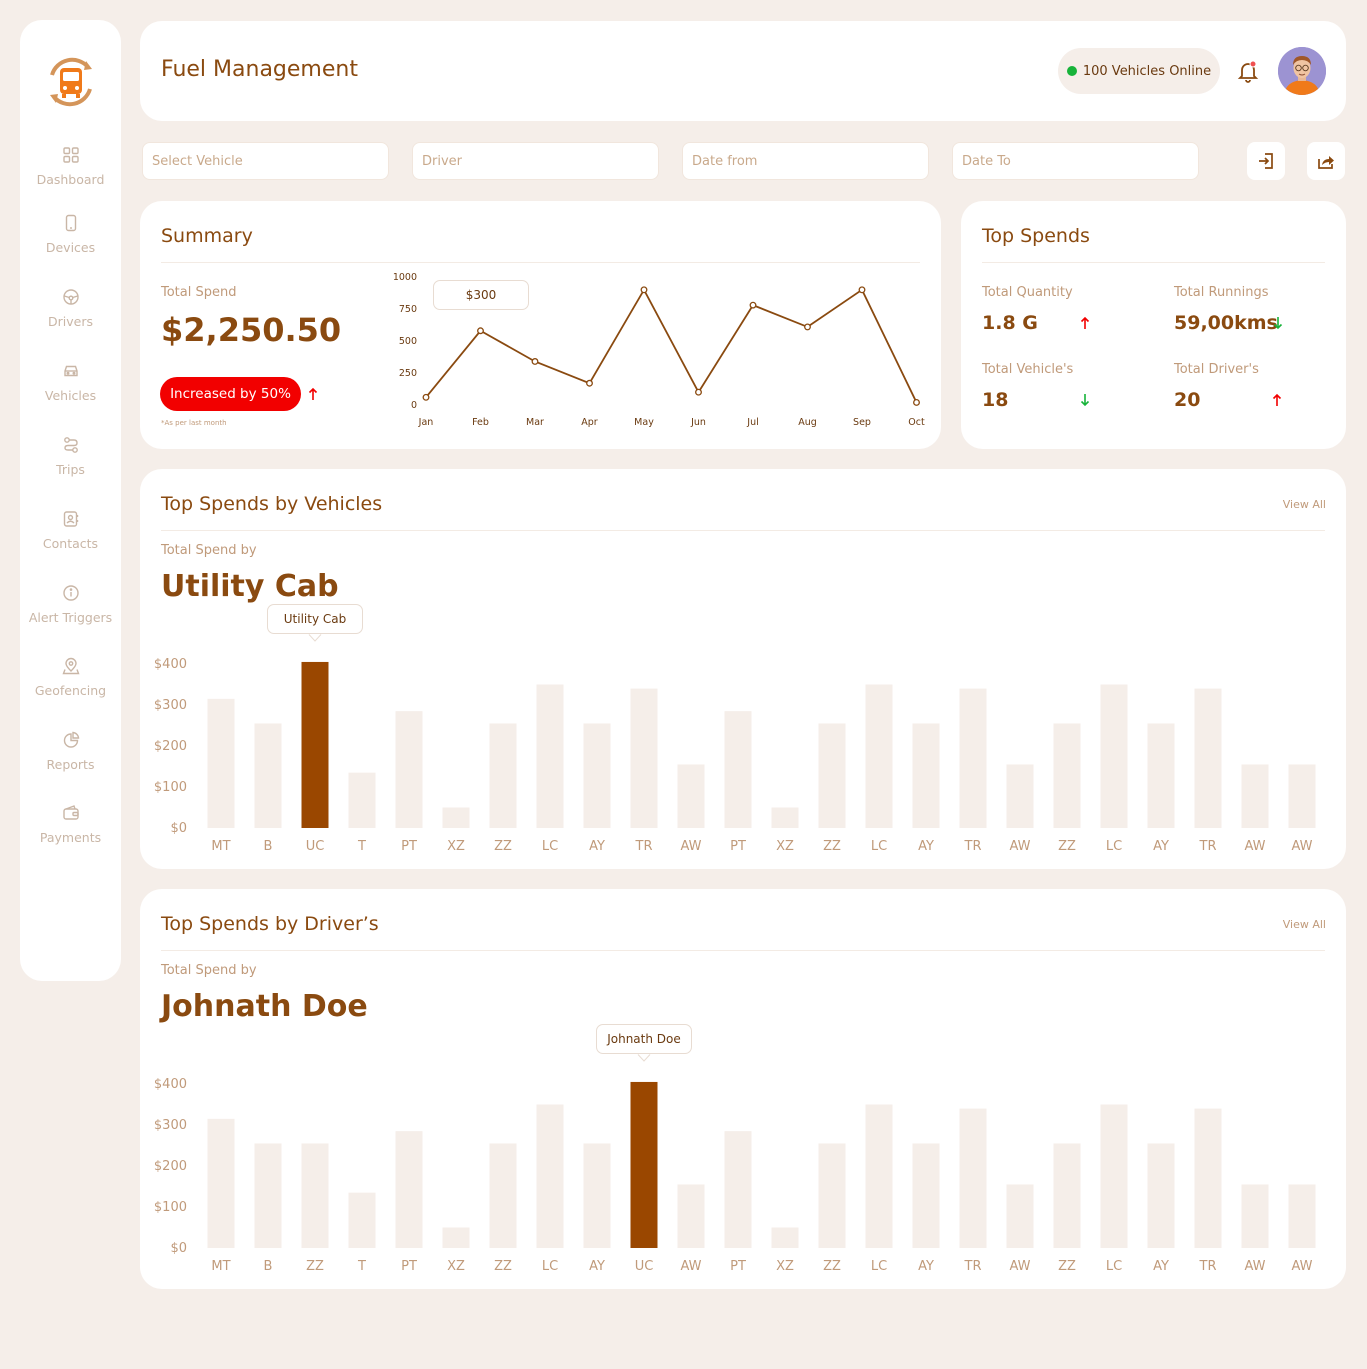 This screenshot has height=1369, width=1367. What do you see at coordinates (456, 846) in the screenshot?
I see `x-tick-label: XZ` at bounding box center [456, 846].